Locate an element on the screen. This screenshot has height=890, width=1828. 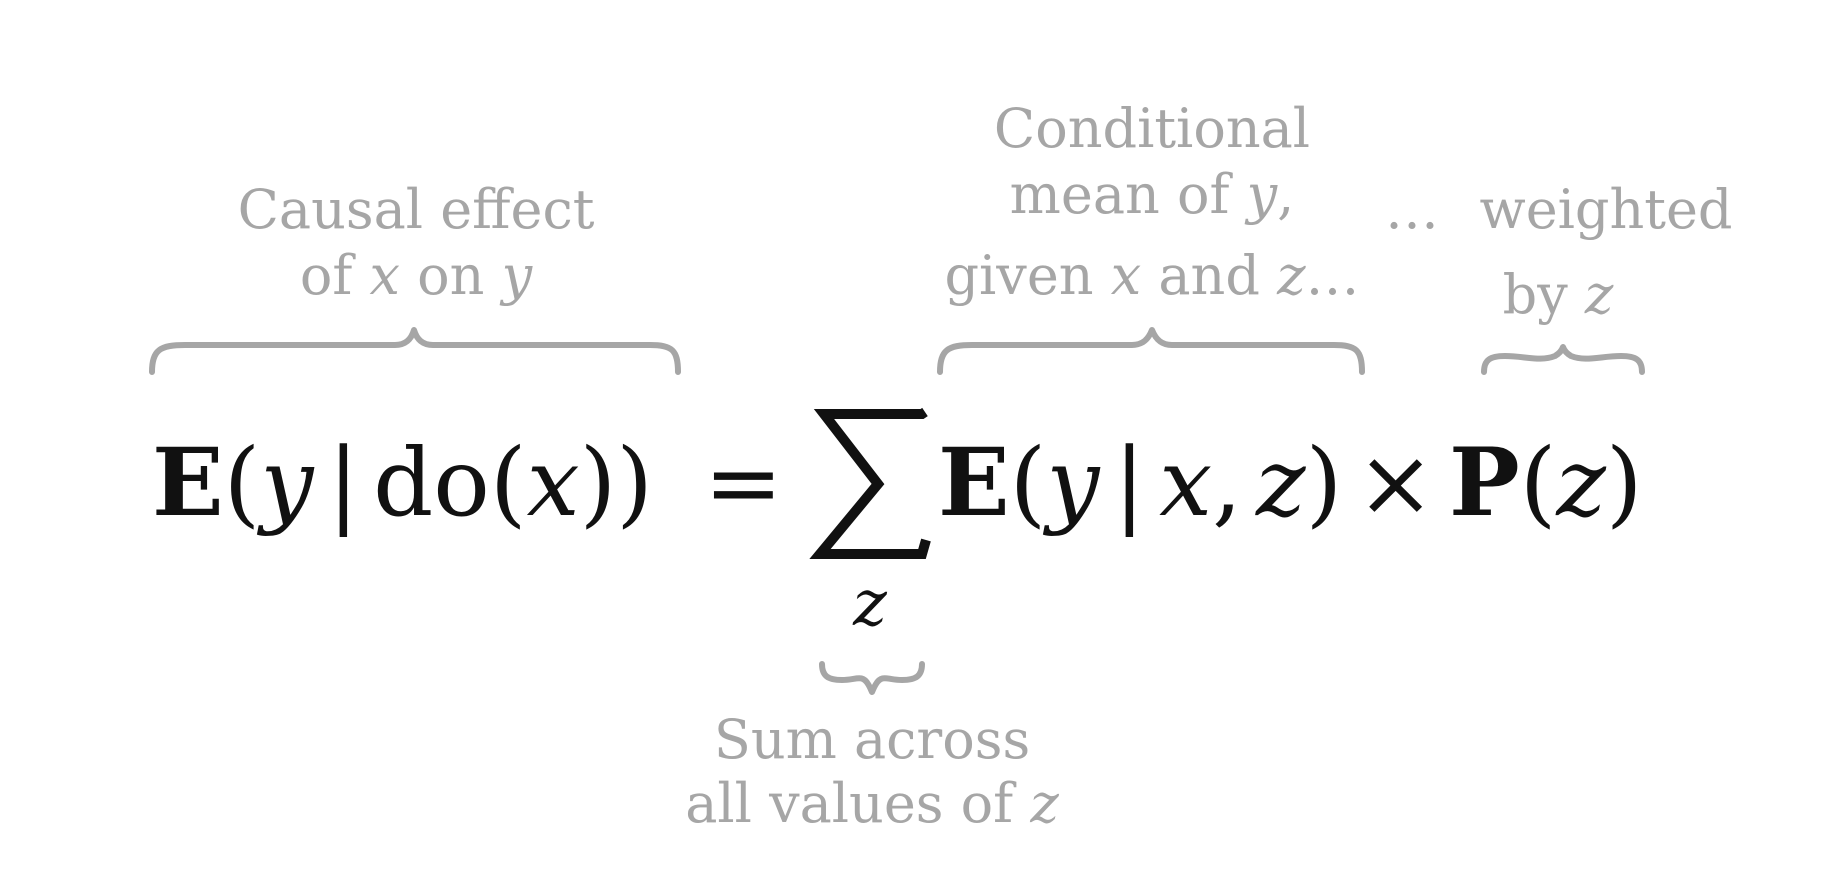
annotation-sum-across: Sum across all values of z is located at coordinates (872, 748).